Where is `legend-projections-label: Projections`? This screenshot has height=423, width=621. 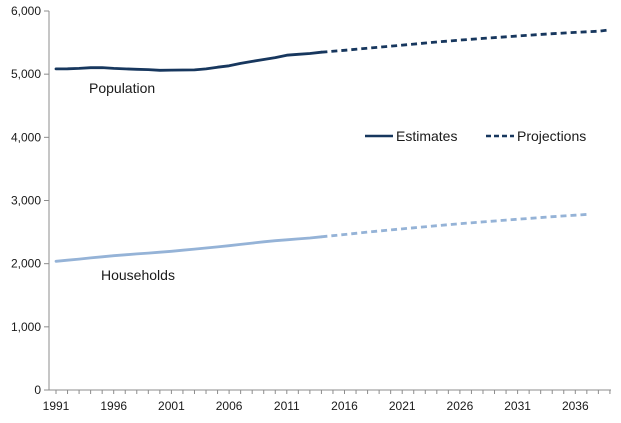
legend-projections-label: Projections is located at coordinates (551, 136).